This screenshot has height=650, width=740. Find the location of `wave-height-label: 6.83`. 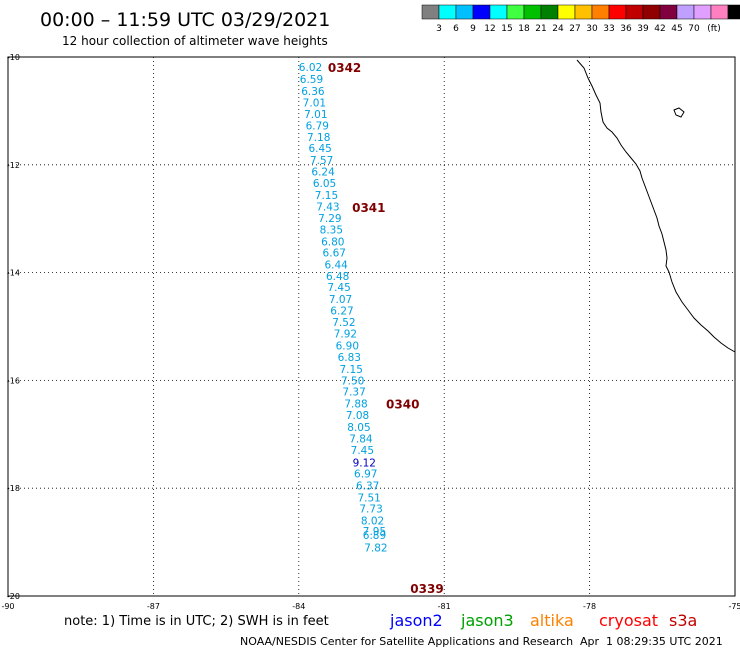

wave-height-label: 6.83 is located at coordinates (349, 358).